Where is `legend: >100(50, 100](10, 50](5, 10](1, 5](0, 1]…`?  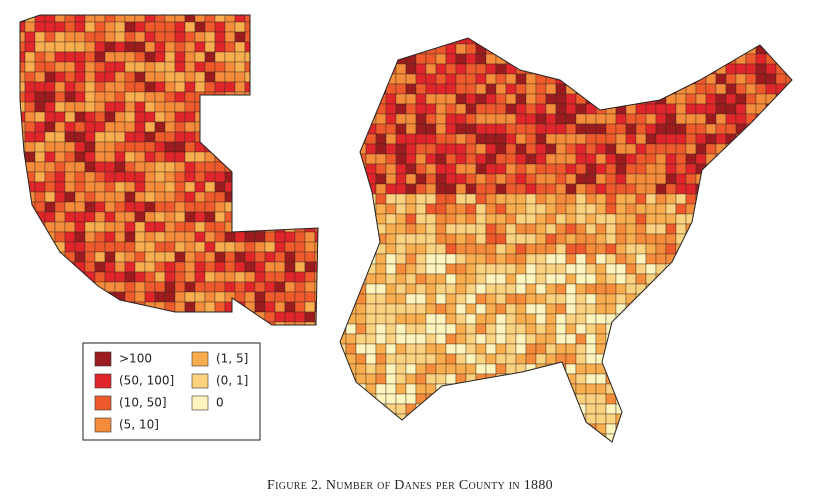 legend: >100(50, 100](10, 50](5, 10](1, 5](0, 1]… is located at coordinates (171, 391).